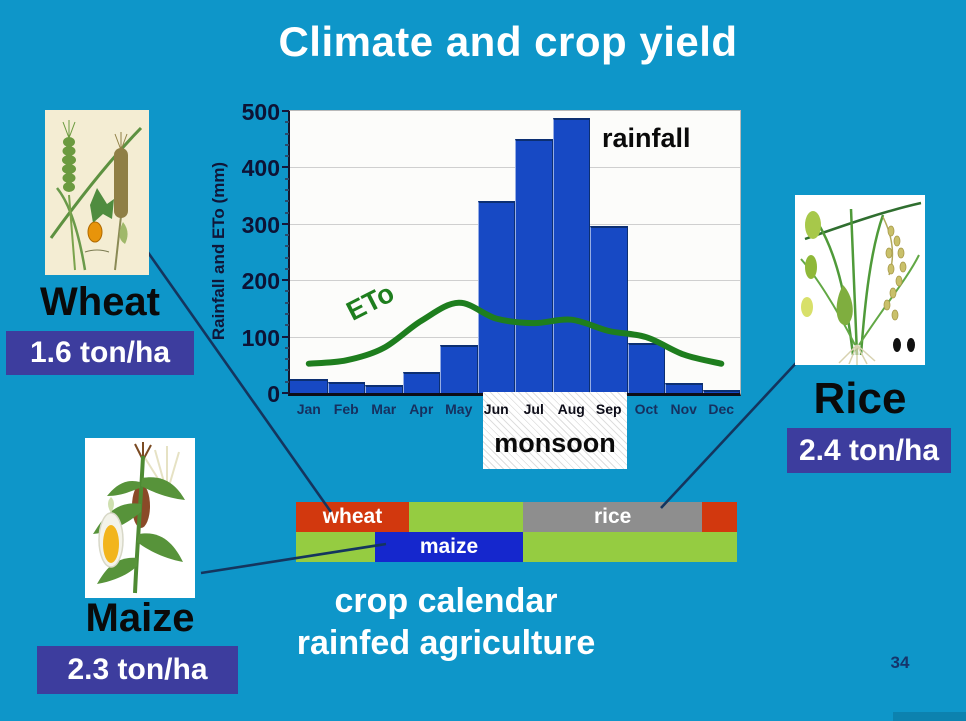 The image size is (966, 721). I want to click on monsoon-hatched-region, so click(555, 430).